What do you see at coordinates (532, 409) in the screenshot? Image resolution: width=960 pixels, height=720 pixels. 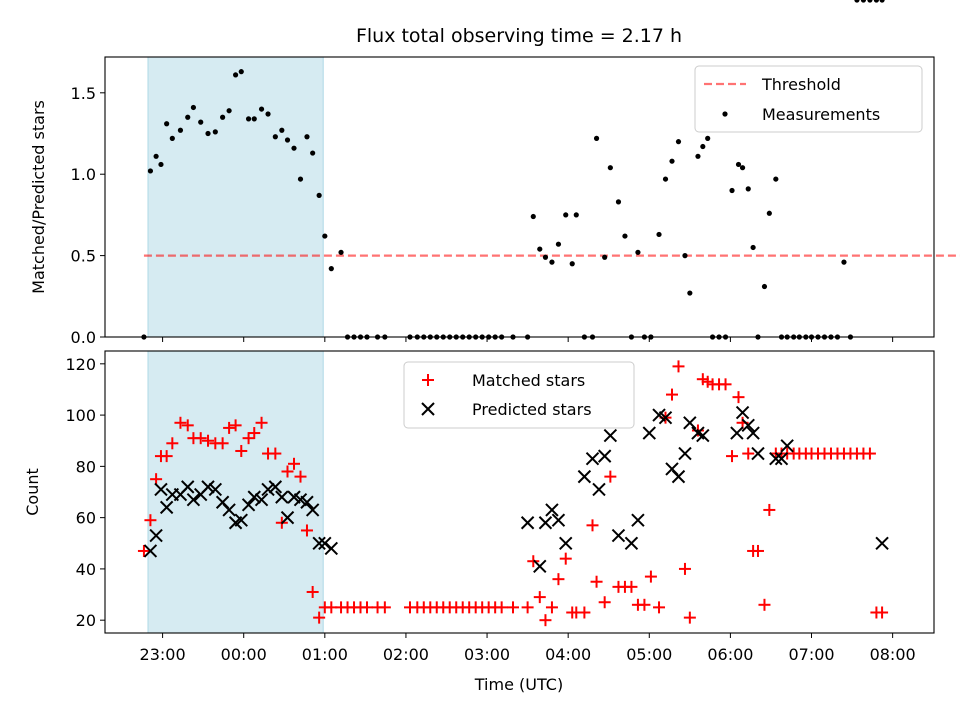 I see `legend-predicted-label: Predicted stars` at bounding box center [532, 409].